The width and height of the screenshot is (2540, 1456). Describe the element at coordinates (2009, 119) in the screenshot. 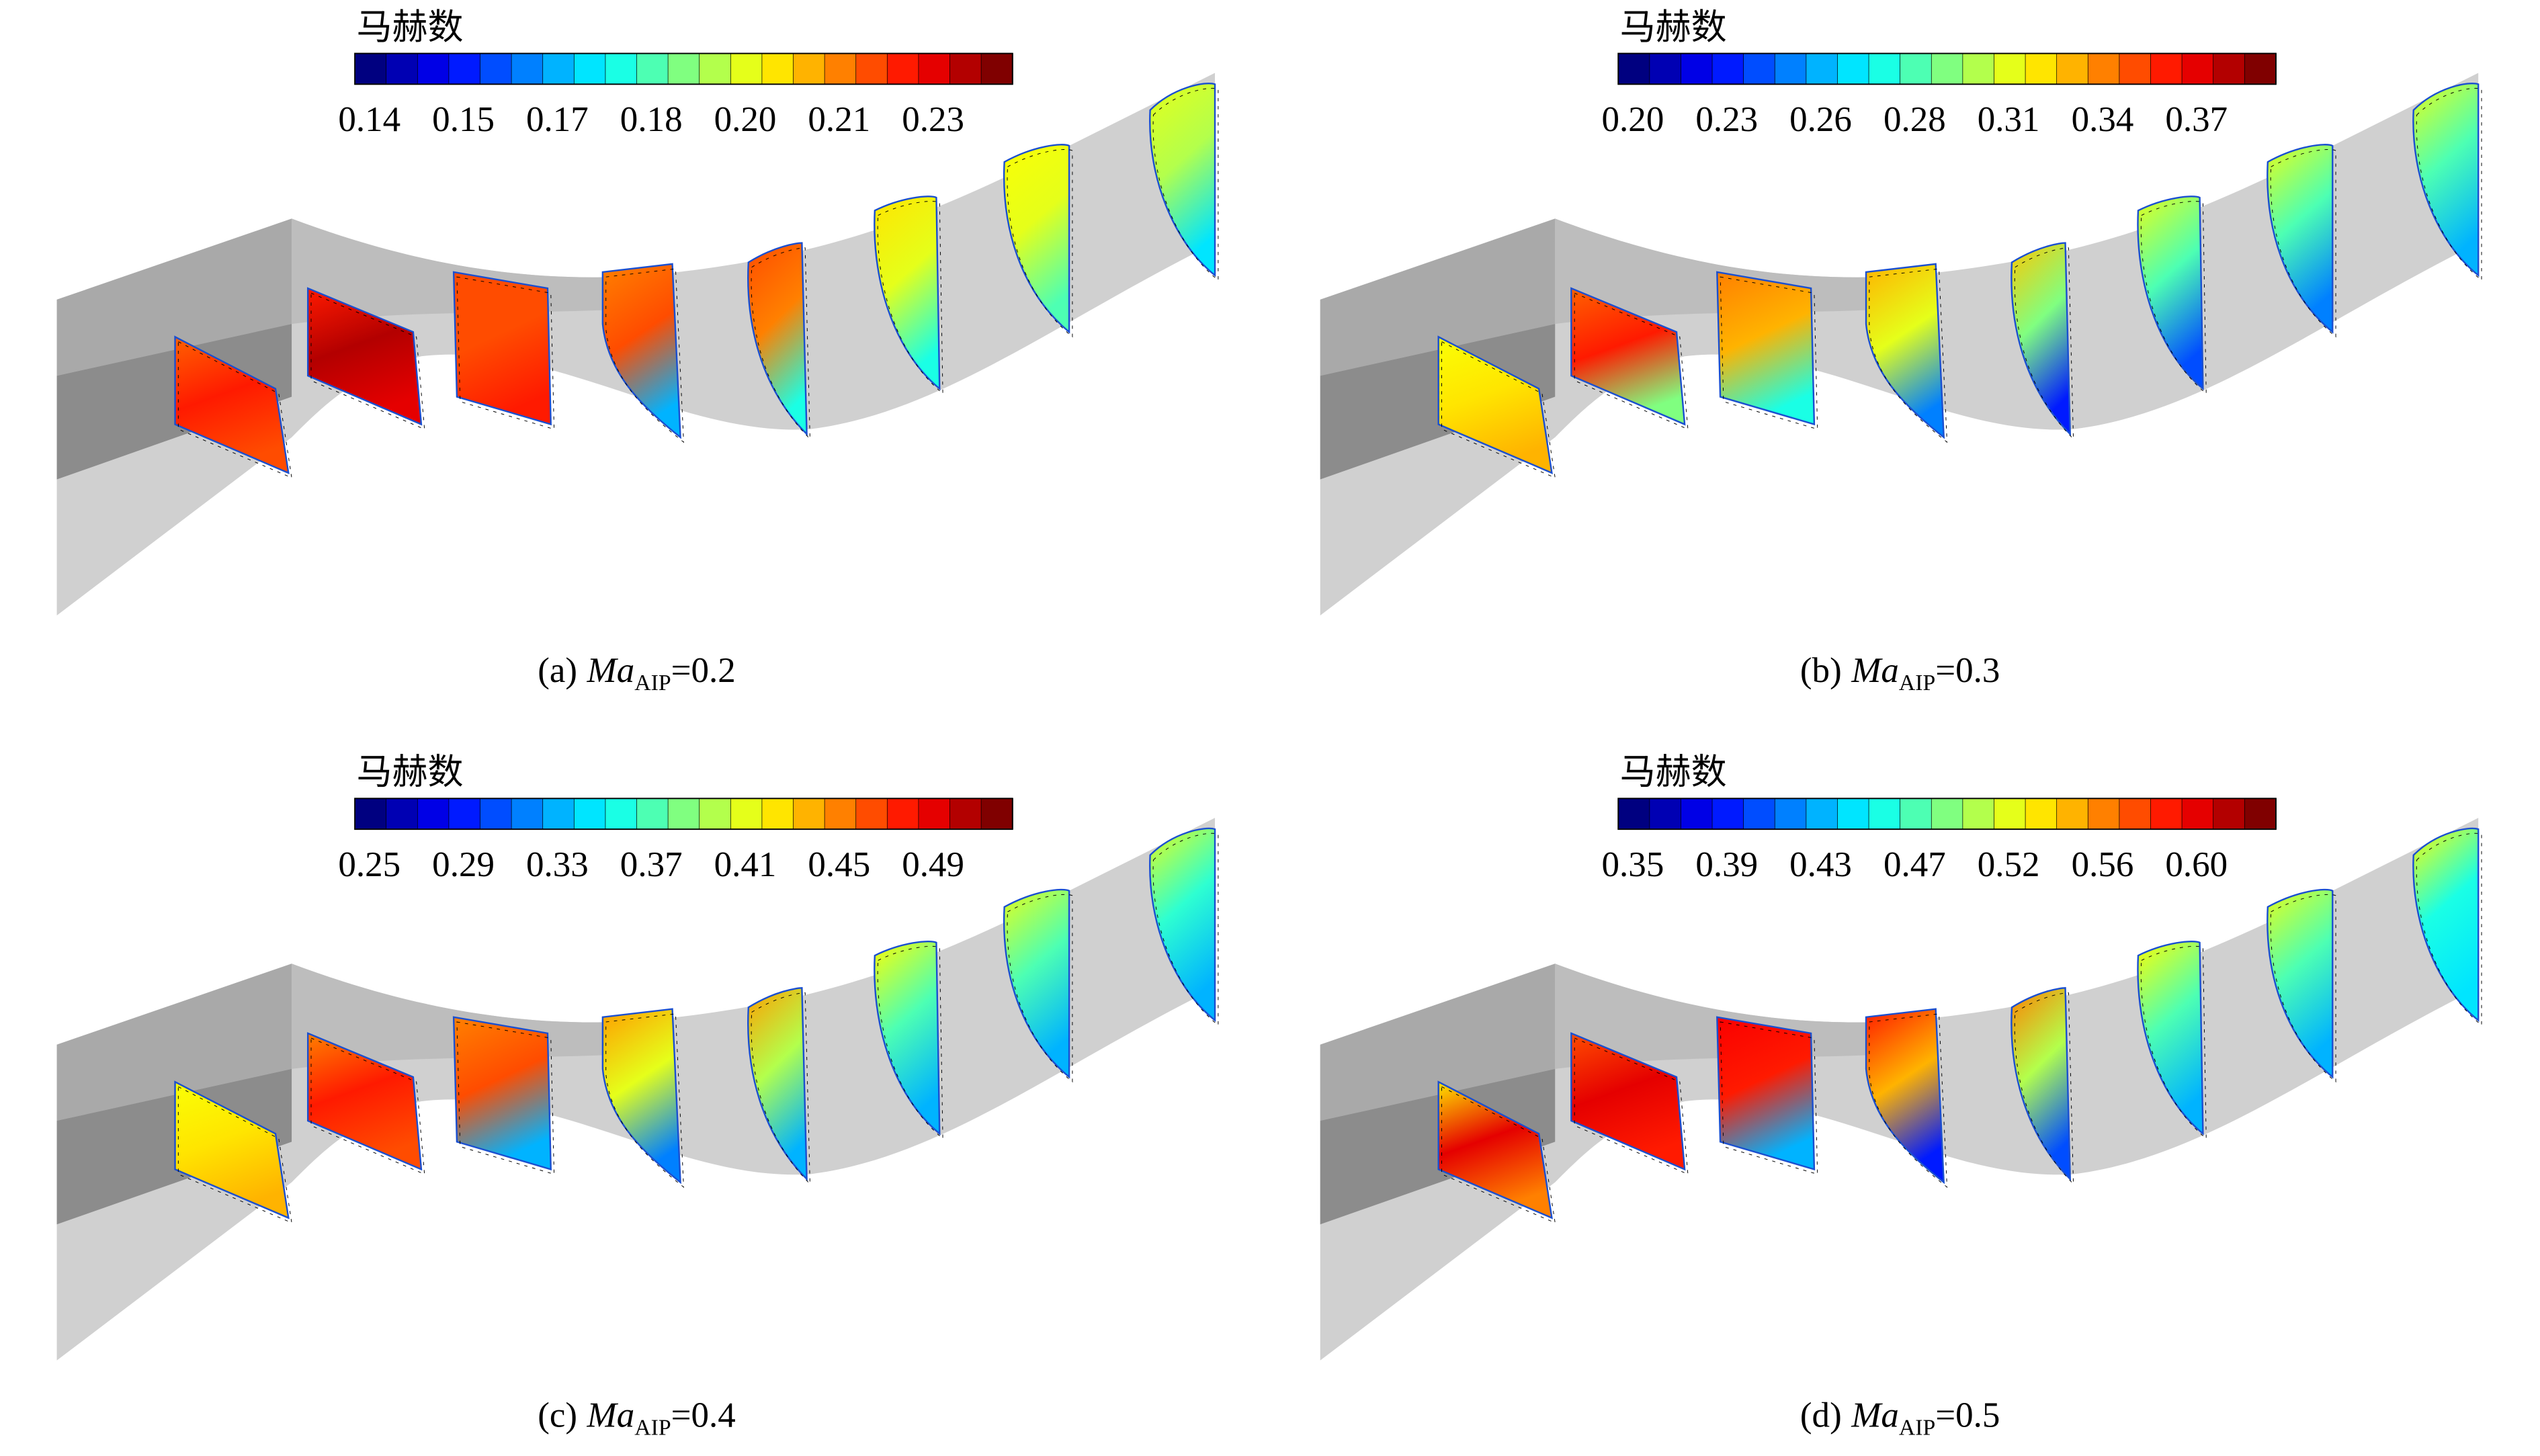

I see `colorbar-tick-label: 0.31` at that location.